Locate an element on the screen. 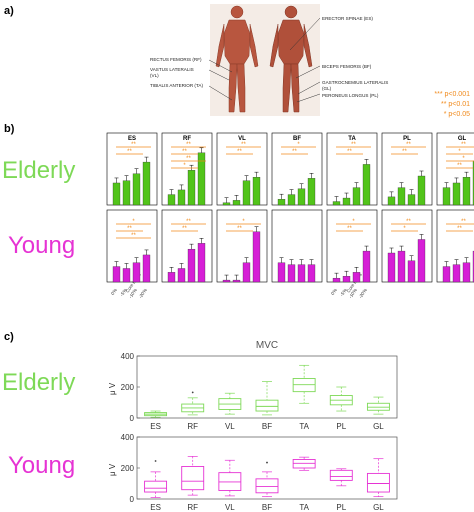 The width and height of the screenshot is (474, 512). legend-p05: * p<0.05 is located at coordinates (457, 114).